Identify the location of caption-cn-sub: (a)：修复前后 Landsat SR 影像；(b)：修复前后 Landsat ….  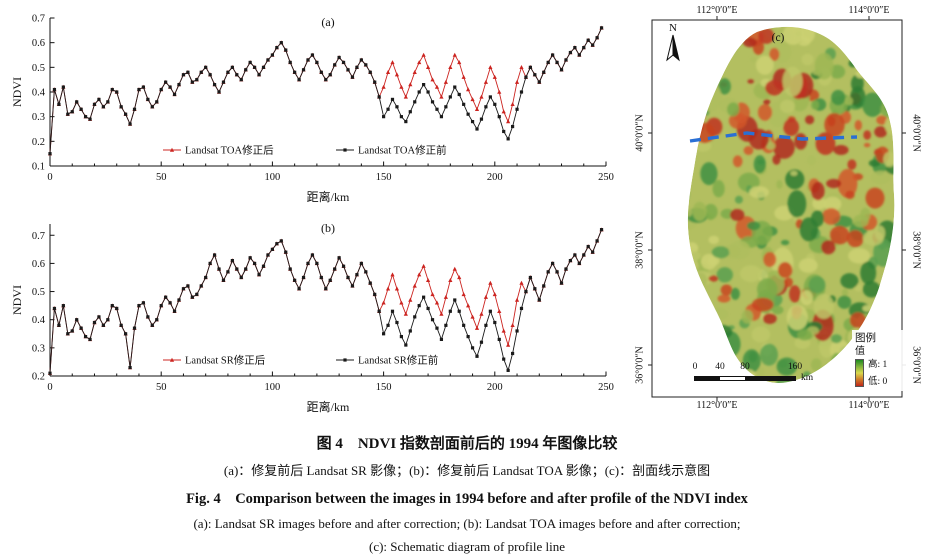
(467, 470).